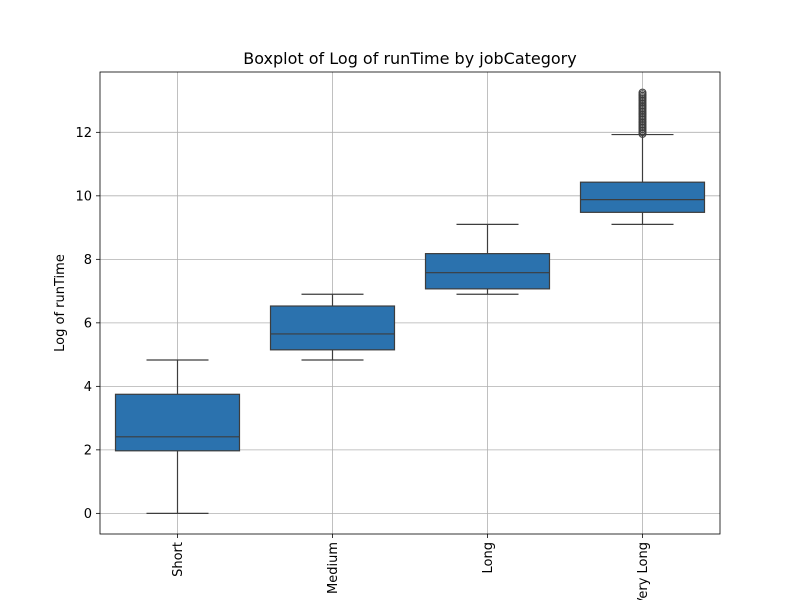 The image size is (800, 600). I want to click on box-long, so click(487, 259).